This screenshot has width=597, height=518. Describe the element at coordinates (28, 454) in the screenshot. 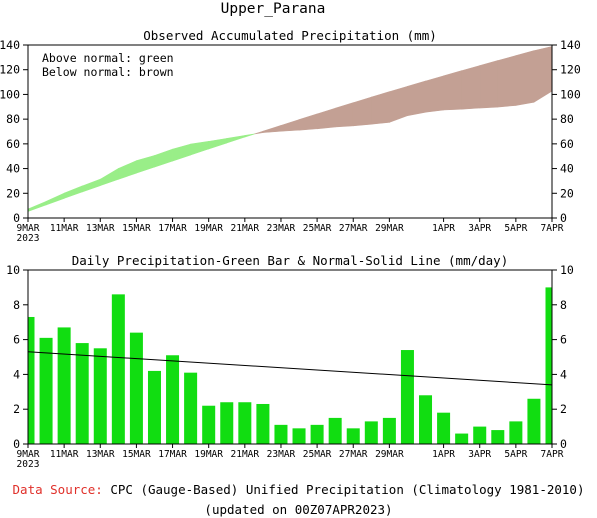

I see `x-tick-label: 9MAR` at that location.